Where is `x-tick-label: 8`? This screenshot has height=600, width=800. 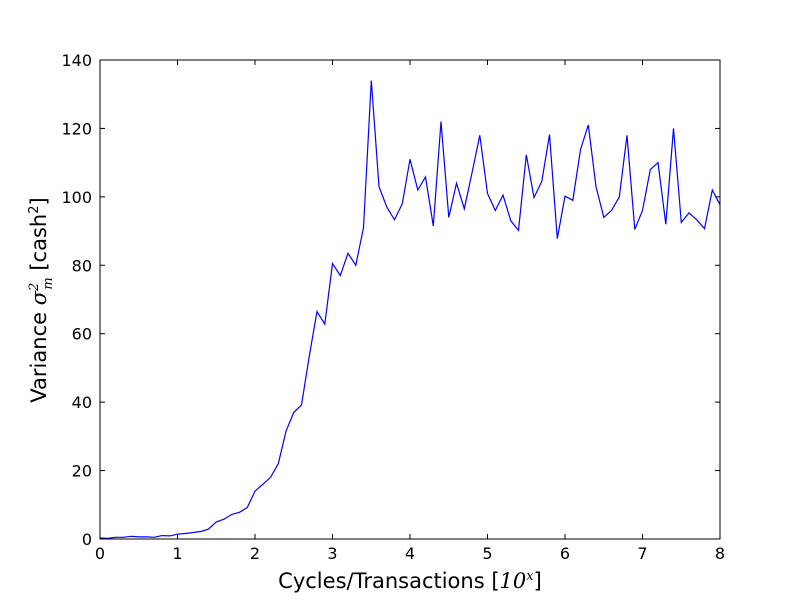
x-tick-label: 8 is located at coordinates (720, 553).